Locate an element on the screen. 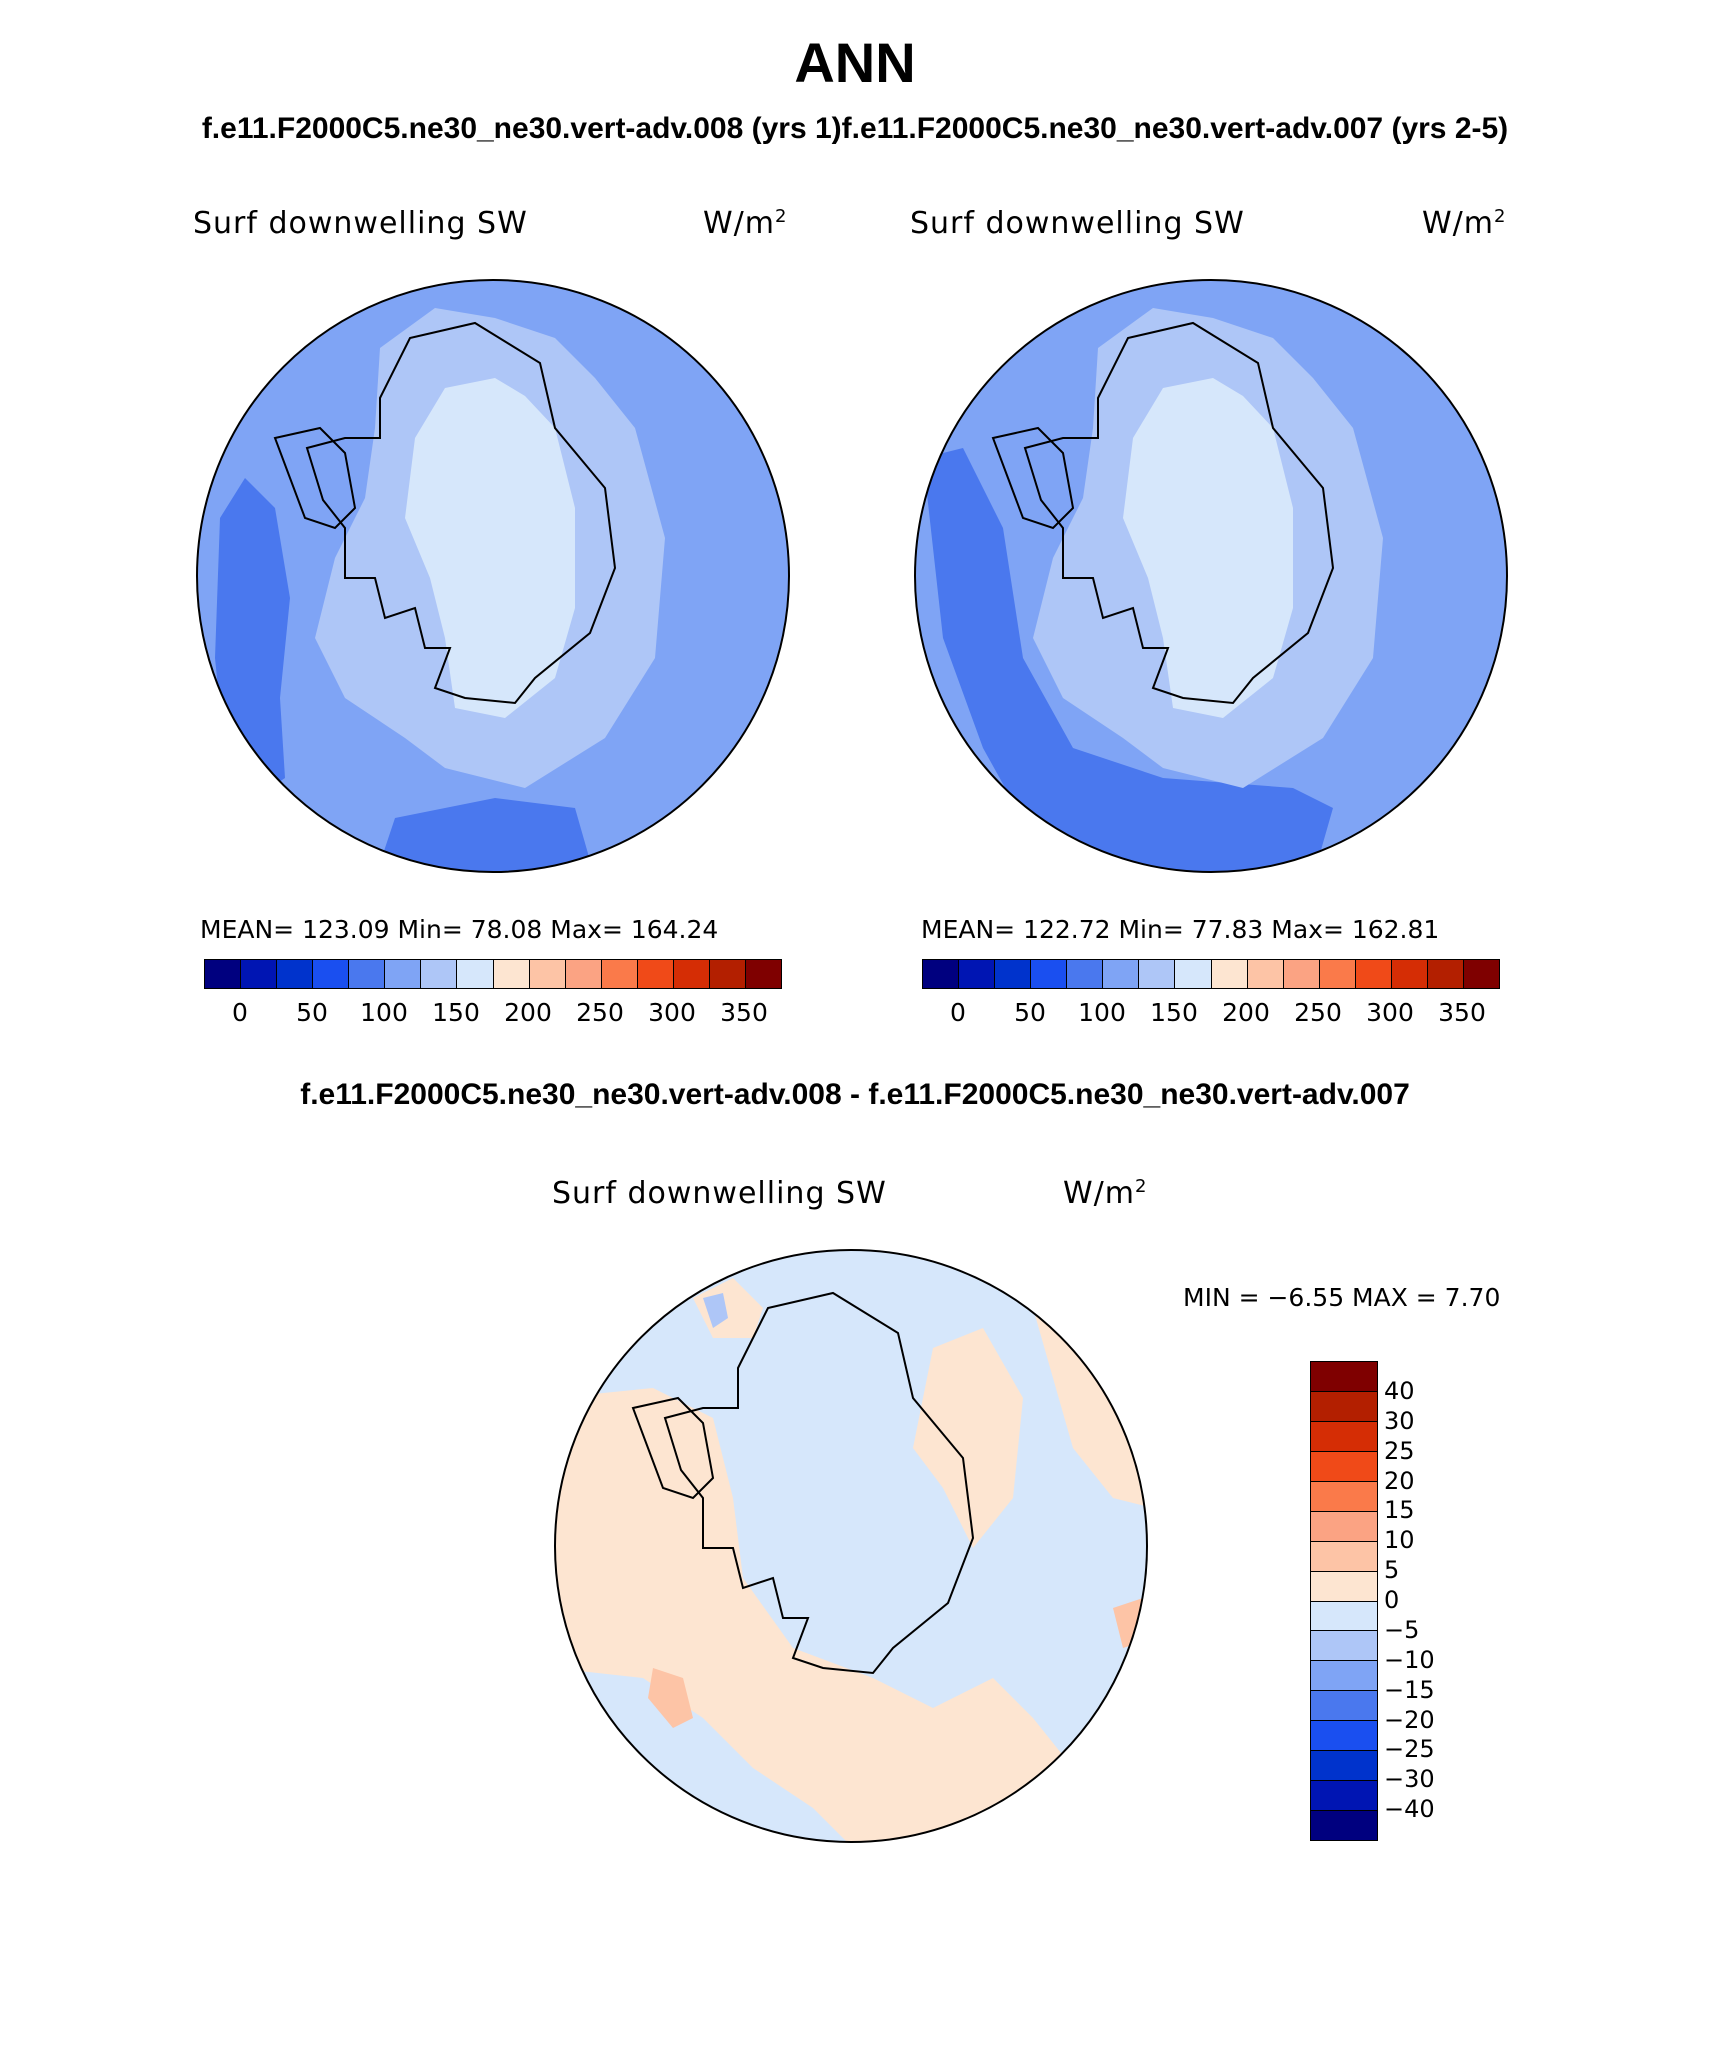 Image resolution: width=1710 pixels, height=2061 pixels. colorbar-panel2 is located at coordinates (1211, 974).